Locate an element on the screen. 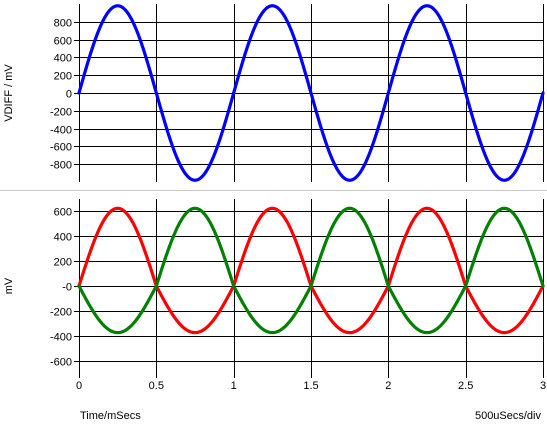 This screenshot has height=425, width=547. y-axis-label: mV is located at coordinates (9, 285).